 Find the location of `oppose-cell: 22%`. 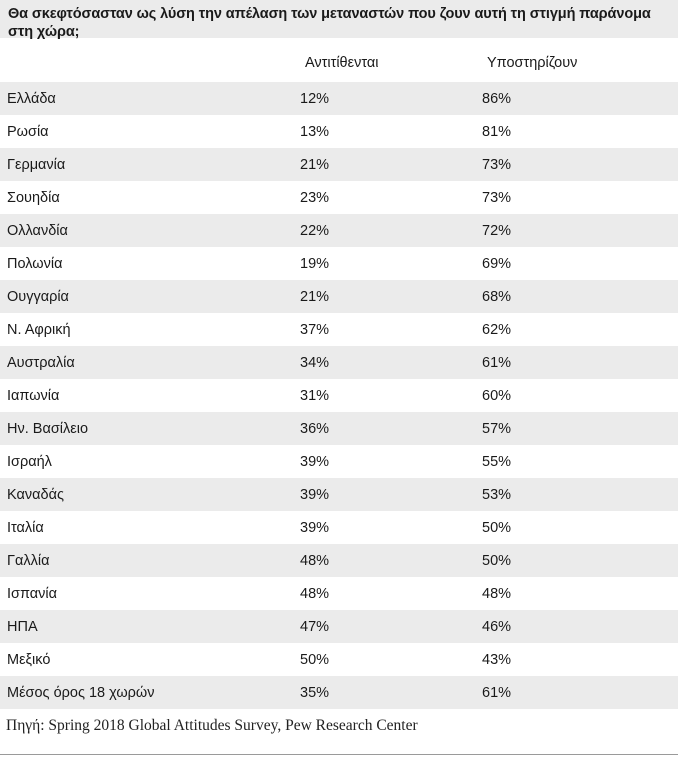

oppose-cell: 22% is located at coordinates (389, 230).